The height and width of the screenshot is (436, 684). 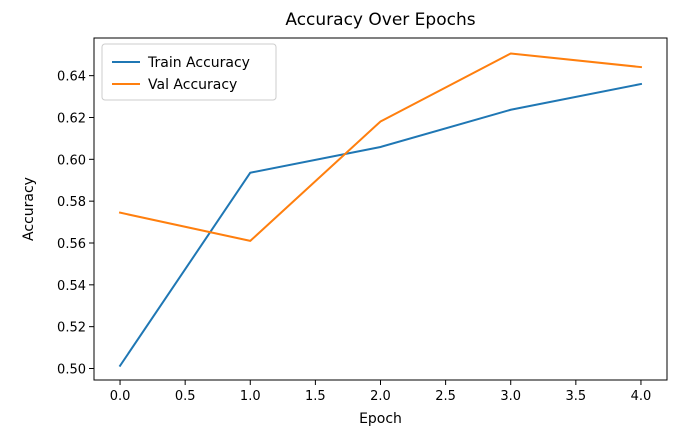 I want to click on x-tick-label: 2.5, so click(x=445, y=396).